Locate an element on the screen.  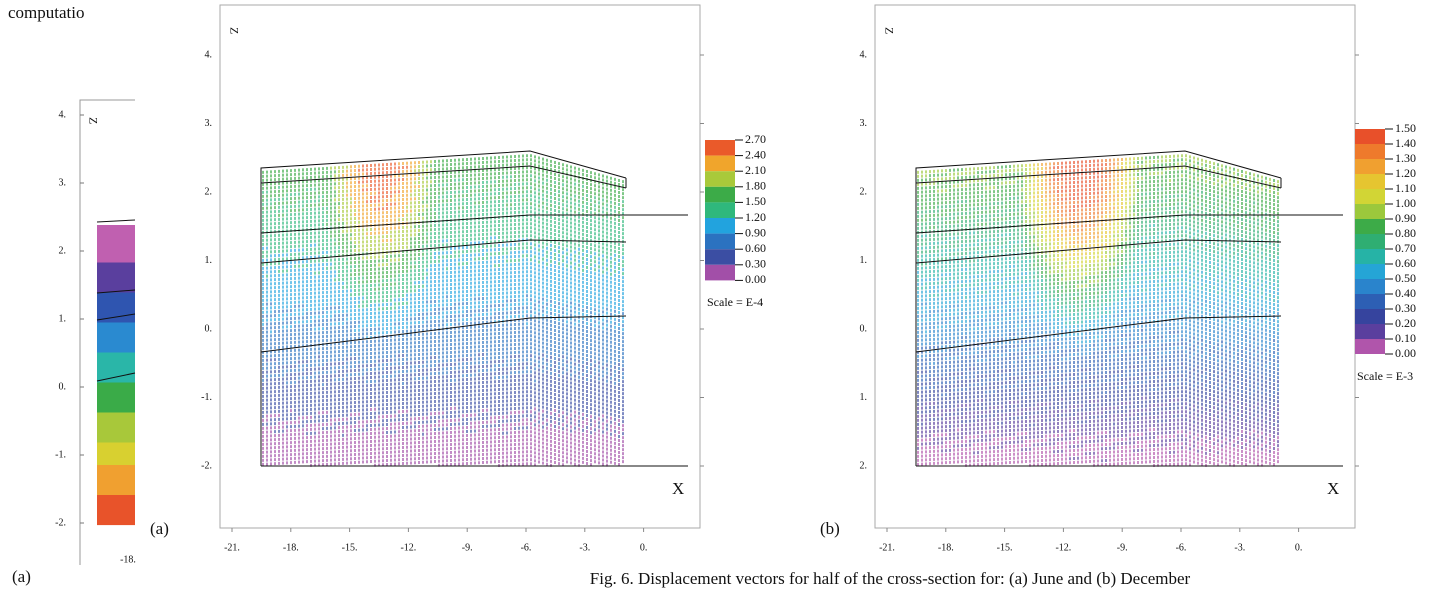
legend-label: 1.00 is located at coordinates (1405, 203).